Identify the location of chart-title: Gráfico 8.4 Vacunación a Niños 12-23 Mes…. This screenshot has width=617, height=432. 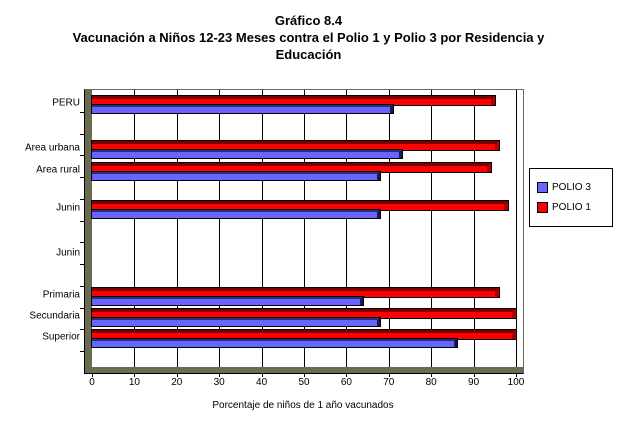
(308, 37).